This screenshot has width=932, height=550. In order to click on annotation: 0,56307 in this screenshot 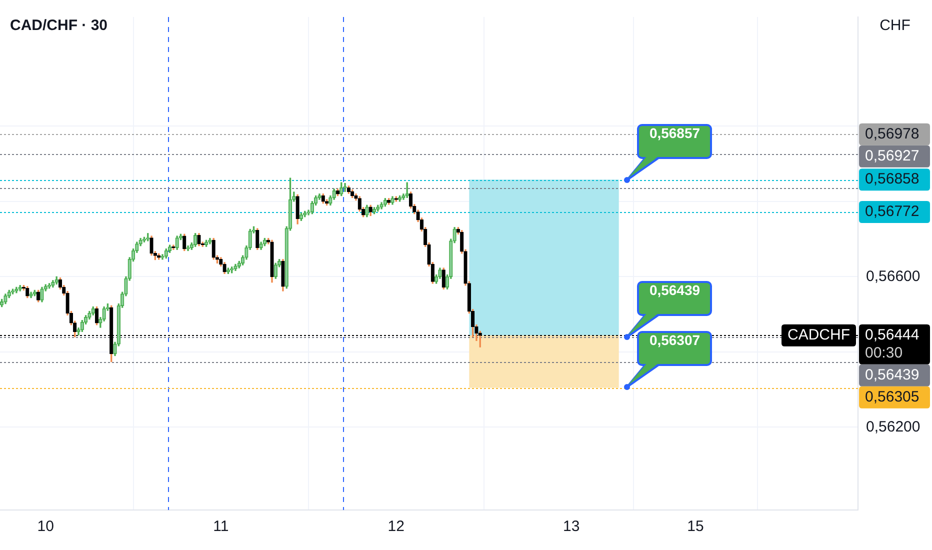, I will do `click(675, 348)`.